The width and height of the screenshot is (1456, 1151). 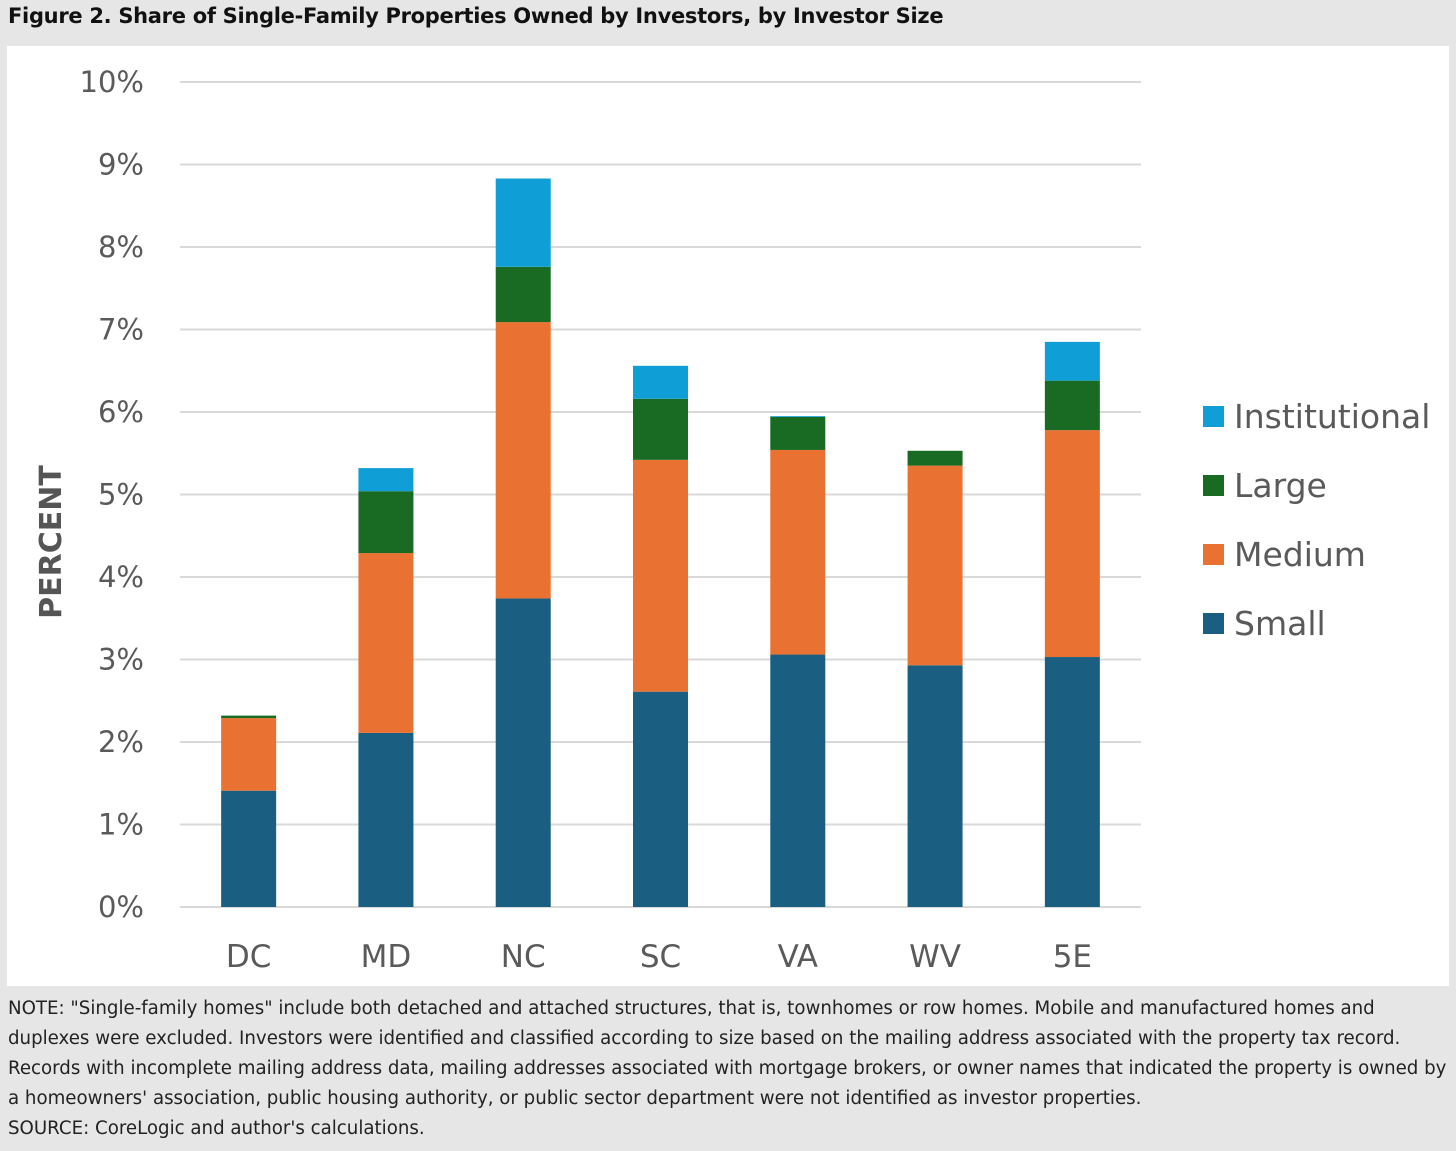 I want to click on bar-5e-institutional, so click(x=1072, y=361).